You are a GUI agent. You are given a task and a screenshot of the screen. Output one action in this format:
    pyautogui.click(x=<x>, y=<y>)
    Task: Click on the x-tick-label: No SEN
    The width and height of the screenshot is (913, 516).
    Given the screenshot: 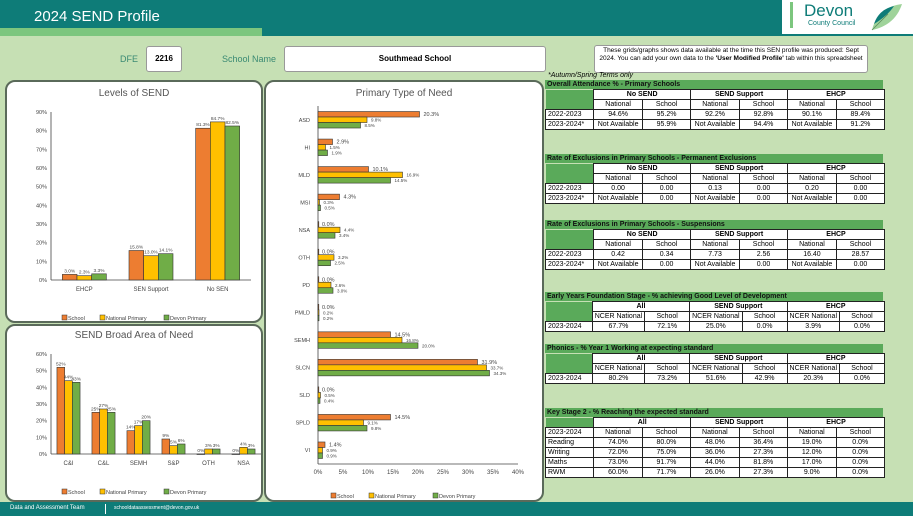 What is the action you would take?
    pyautogui.click(x=218, y=290)
    